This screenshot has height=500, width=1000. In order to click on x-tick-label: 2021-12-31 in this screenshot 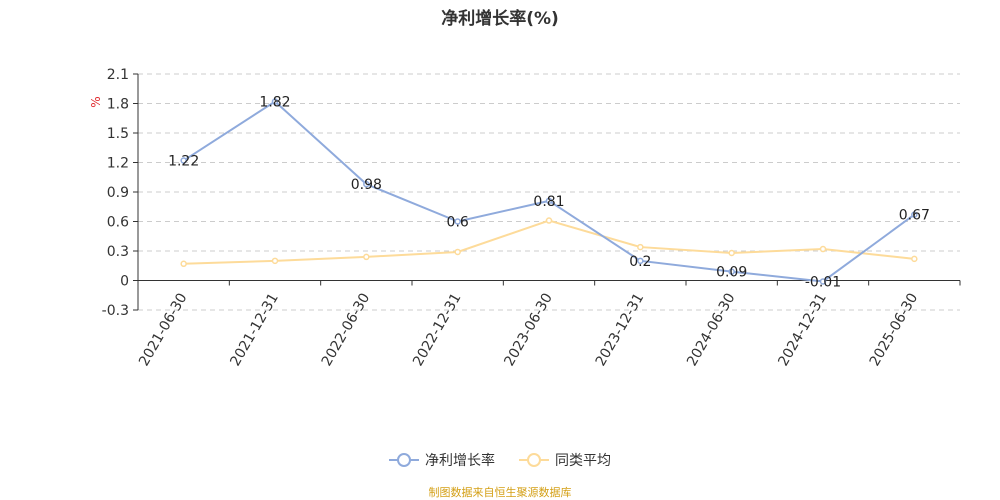, I will do `click(254, 330)`.